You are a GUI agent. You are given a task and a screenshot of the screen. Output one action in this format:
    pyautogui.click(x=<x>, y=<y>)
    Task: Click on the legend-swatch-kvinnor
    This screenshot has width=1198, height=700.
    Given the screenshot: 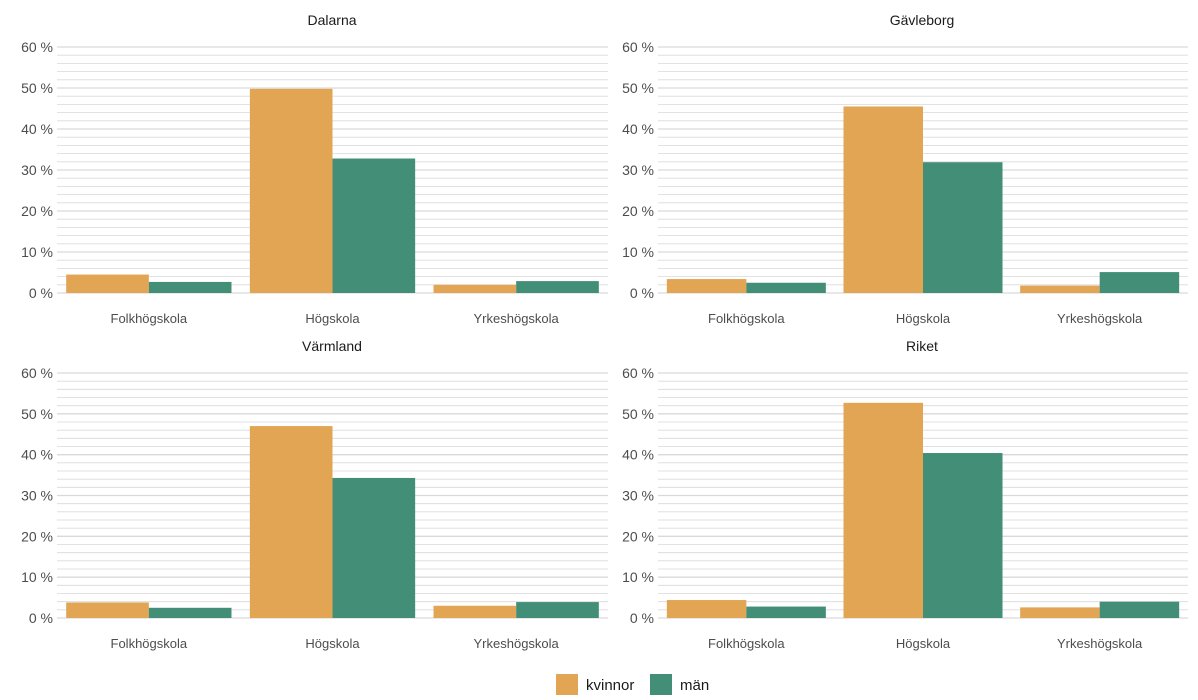 What is the action you would take?
    pyautogui.click(x=567, y=684)
    